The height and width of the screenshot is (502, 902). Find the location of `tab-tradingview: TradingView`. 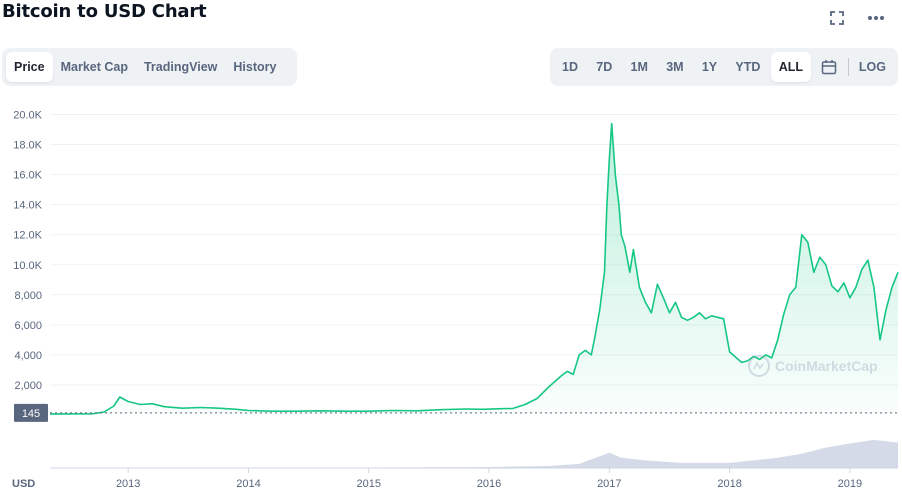

tab-tradingview: TradingView is located at coordinates (180, 67).